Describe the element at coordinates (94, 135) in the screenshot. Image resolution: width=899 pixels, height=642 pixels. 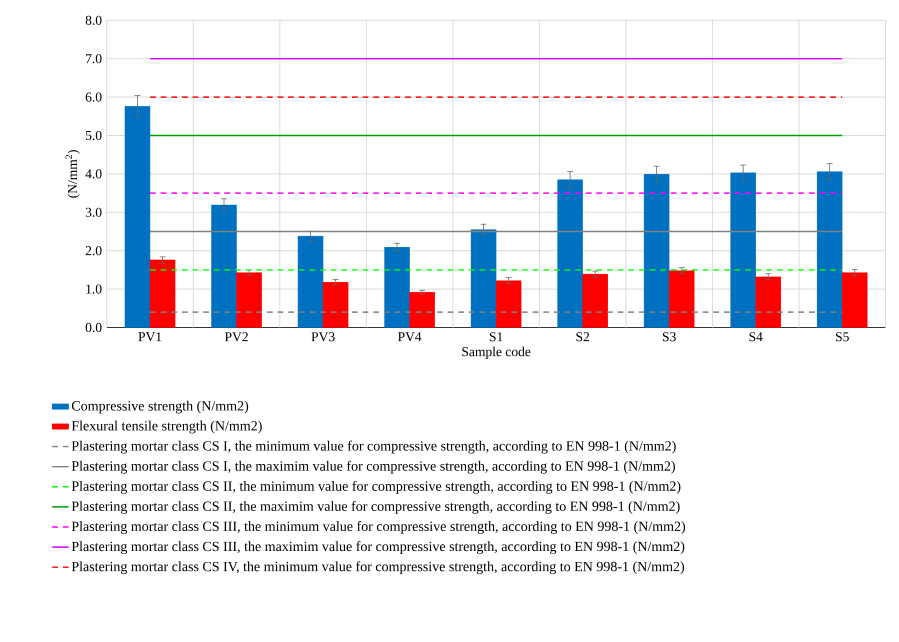
I see `y-tick-label: 5.0` at that location.